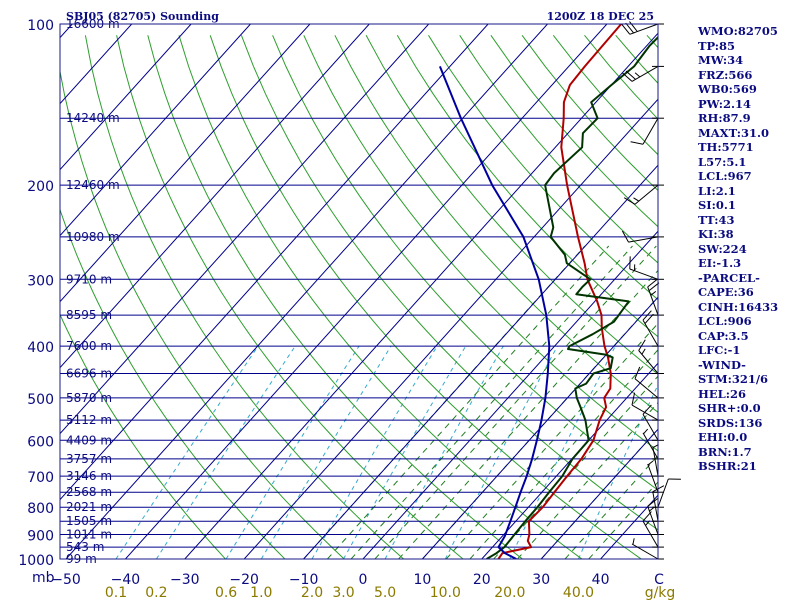 The height and width of the screenshot is (600, 800). Describe the element at coordinates (729, 408) in the screenshot. I see `index-shr: SHR+:0.0` at that location.